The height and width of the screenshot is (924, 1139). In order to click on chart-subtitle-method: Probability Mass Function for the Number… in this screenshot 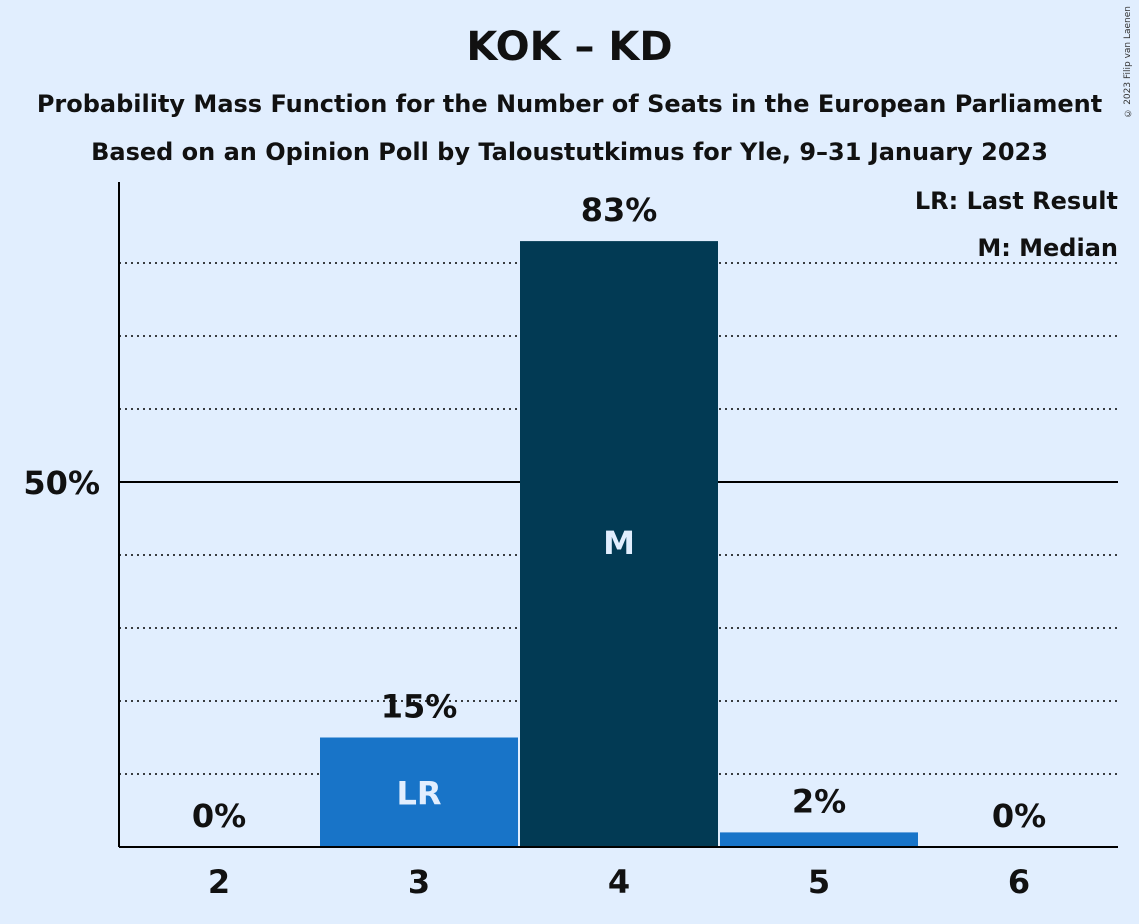, I will do `click(569, 104)`.